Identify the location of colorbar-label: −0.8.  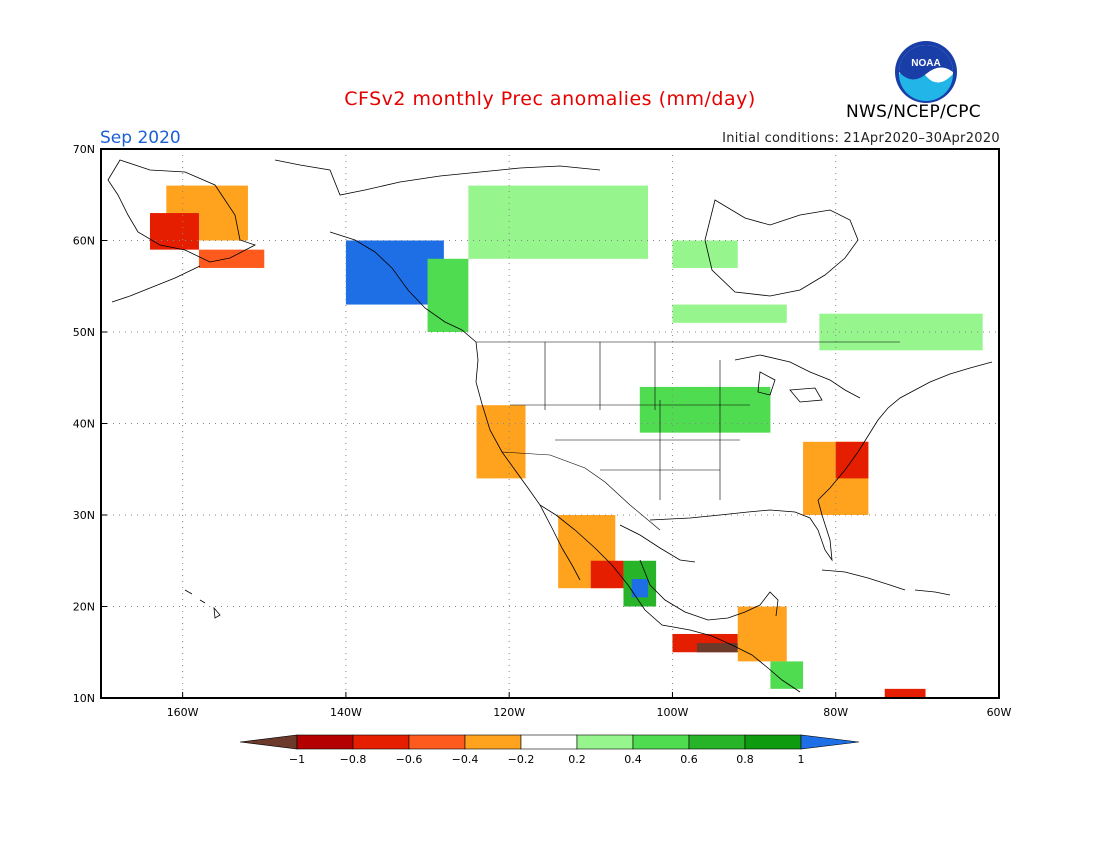
(353, 759).